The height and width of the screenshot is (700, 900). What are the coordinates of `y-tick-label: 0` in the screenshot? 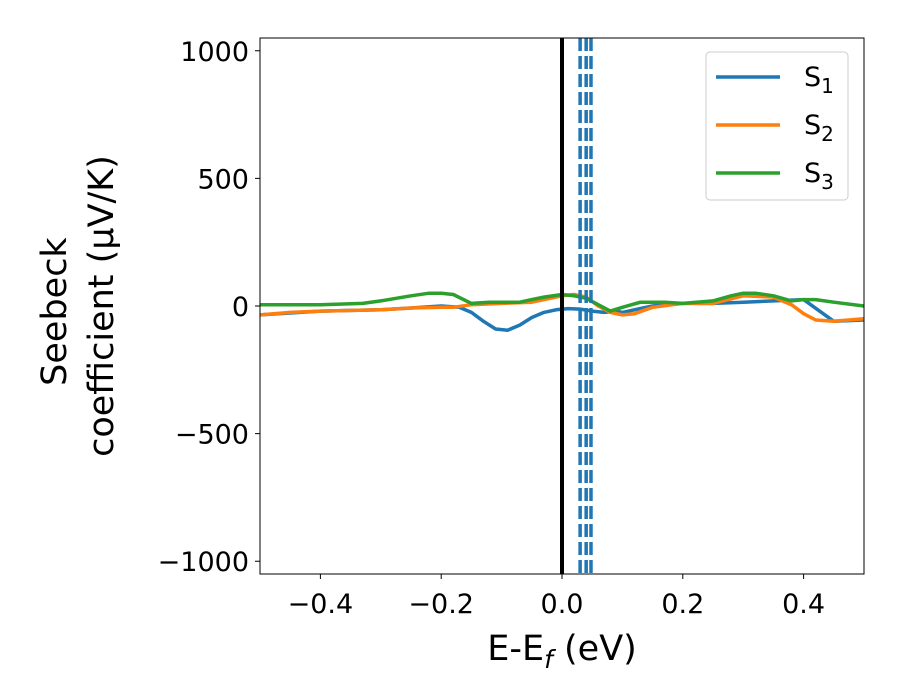 It's located at (240, 307).